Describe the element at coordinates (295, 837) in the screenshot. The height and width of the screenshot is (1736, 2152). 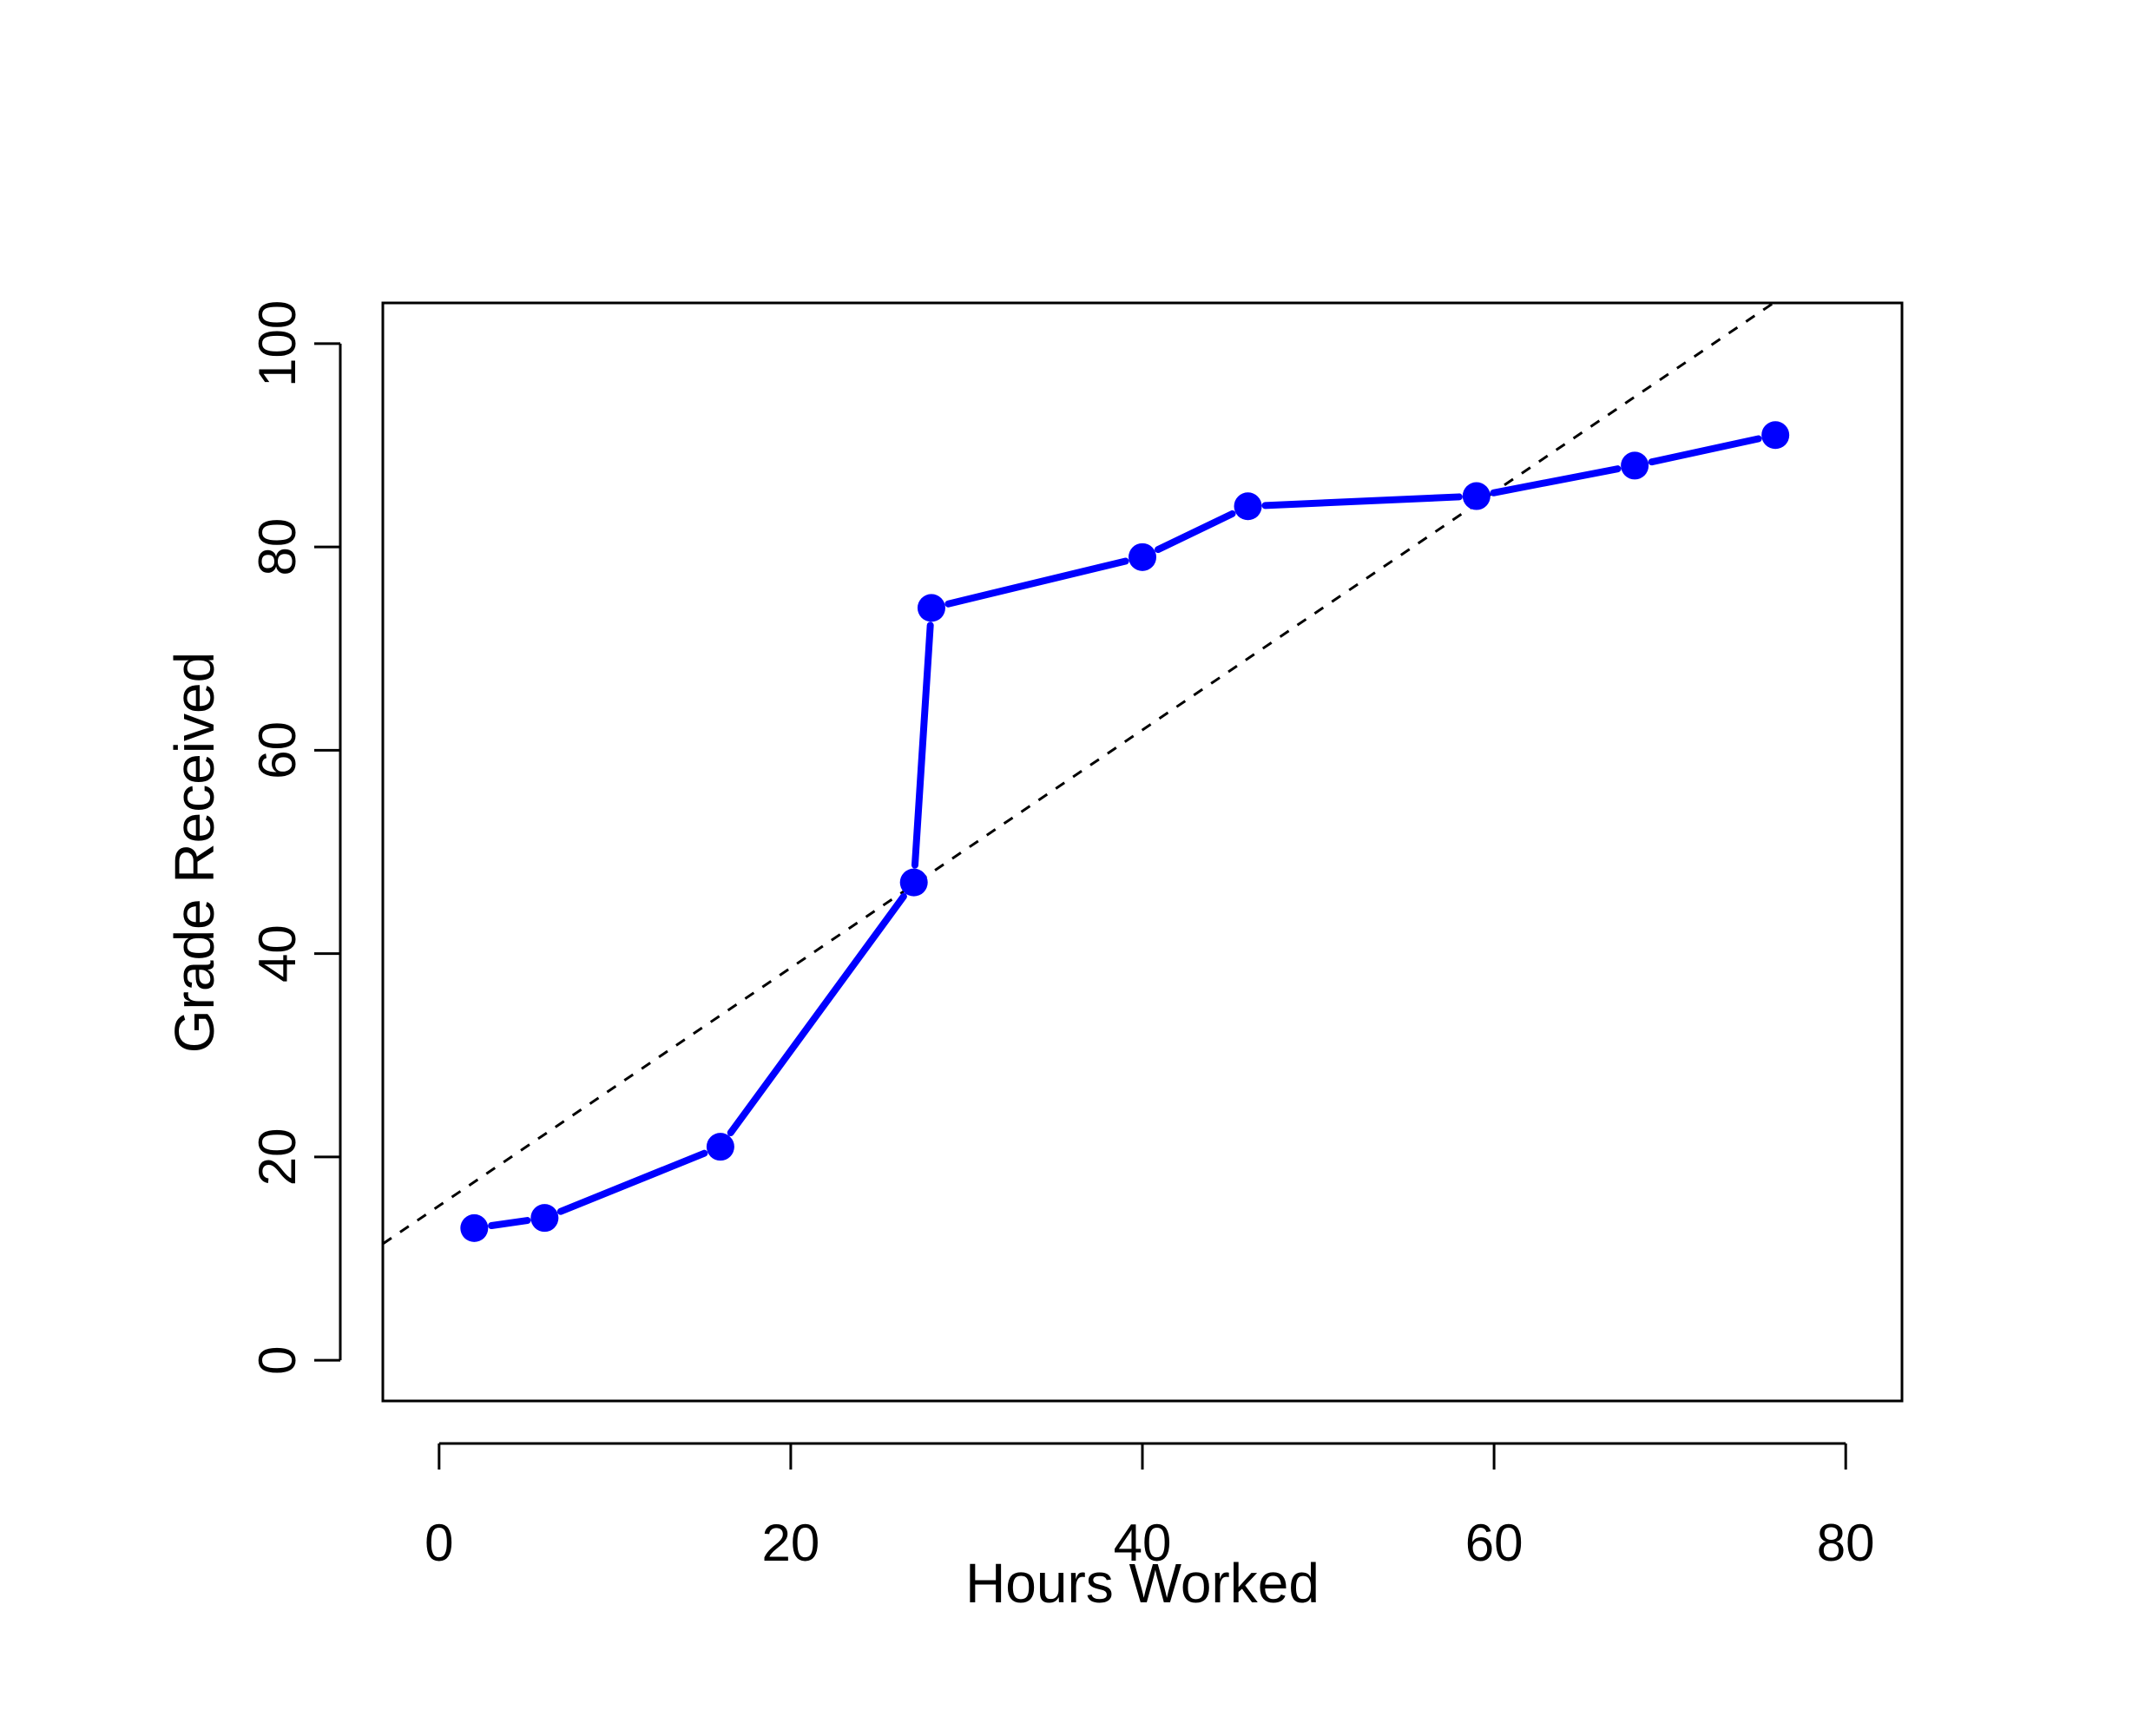
I see `y-axis: 0 20 40 60 80 100` at that location.